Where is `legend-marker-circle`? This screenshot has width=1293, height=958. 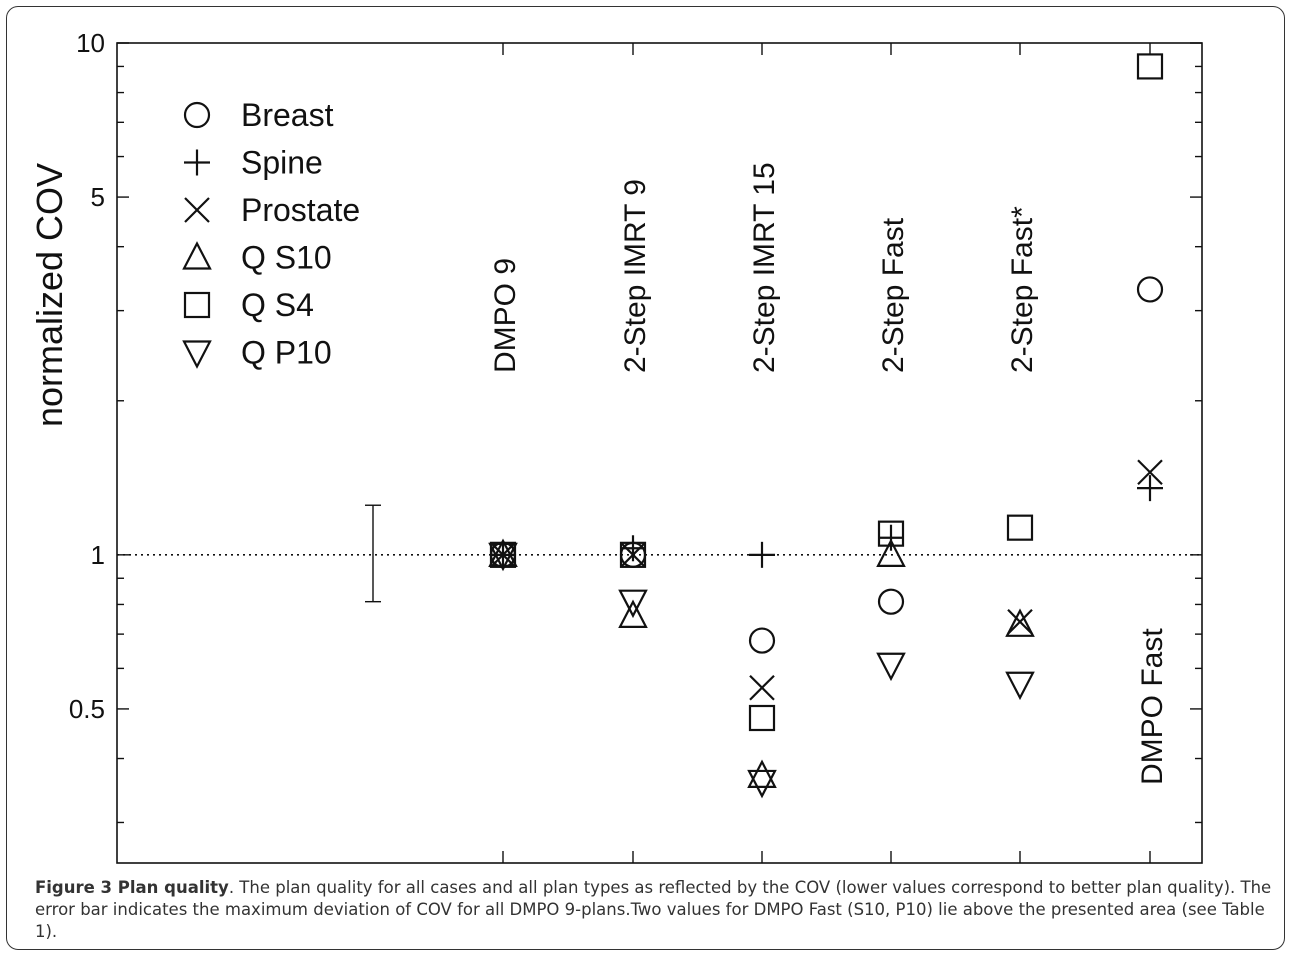
legend-marker-circle is located at coordinates (197, 115).